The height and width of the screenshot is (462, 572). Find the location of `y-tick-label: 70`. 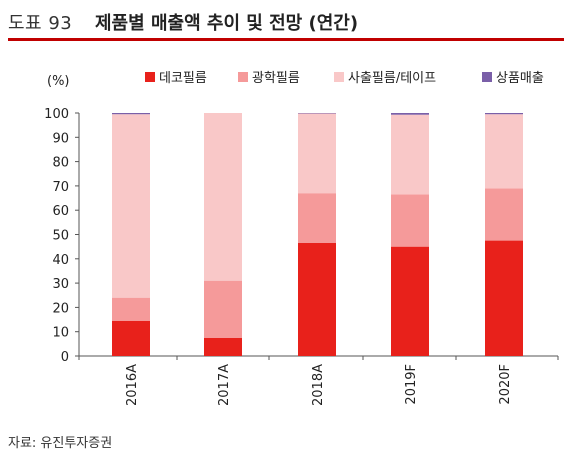

y-tick-label: 70 is located at coordinates (60, 187).